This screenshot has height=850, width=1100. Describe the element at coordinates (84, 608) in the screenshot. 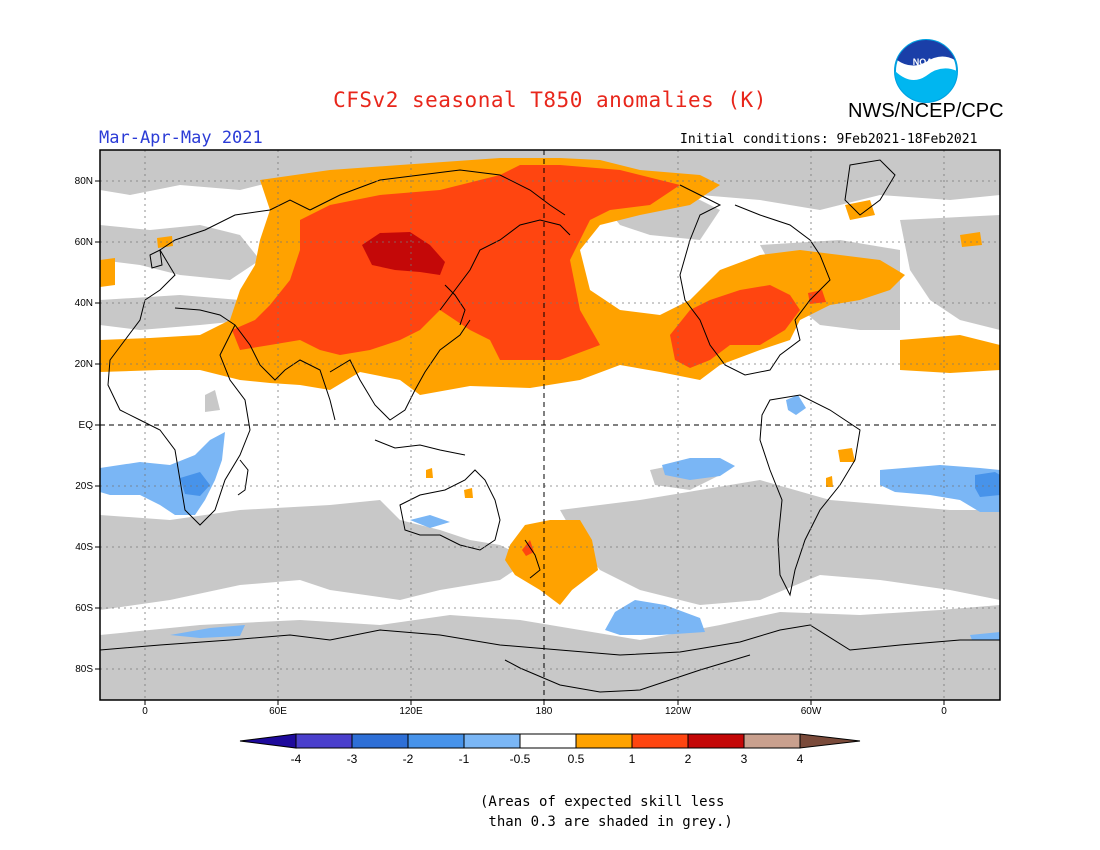

I see `lat-label: 60S` at that location.